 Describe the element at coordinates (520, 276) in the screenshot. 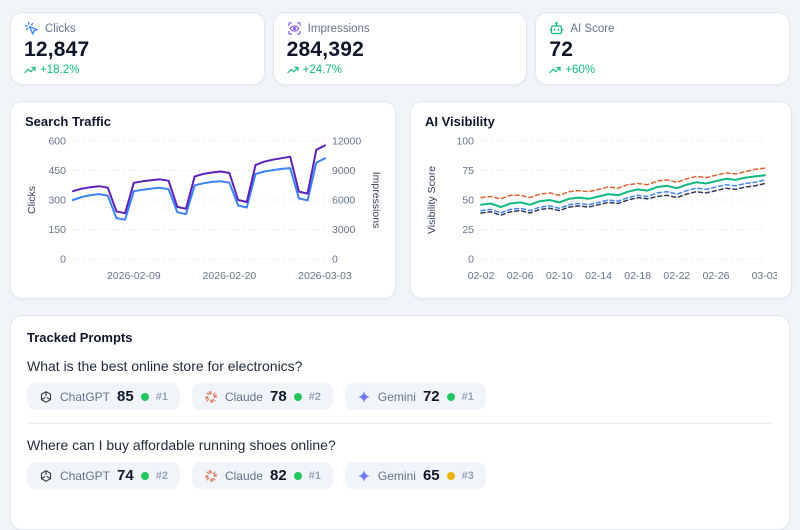

I see `svg-text: 02-06` at that location.